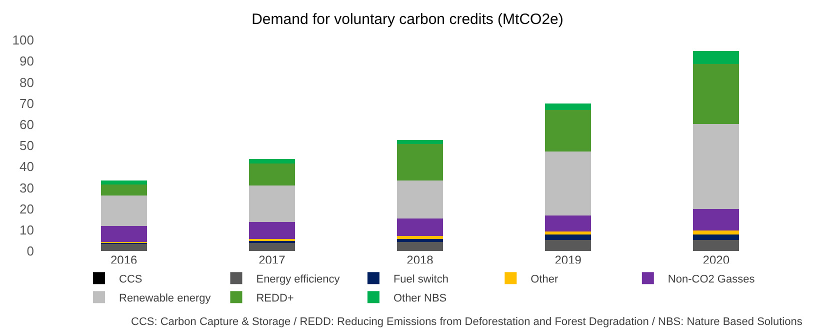  What do you see at coordinates (27, 61) in the screenshot?
I see `y-tick-label: 90` at bounding box center [27, 61].